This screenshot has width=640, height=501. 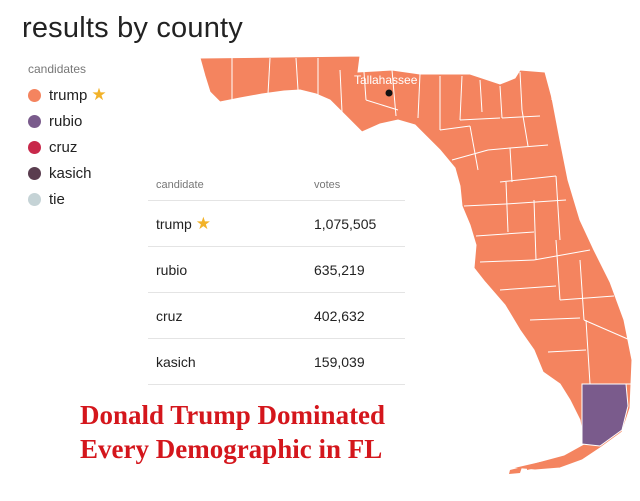 I want to click on legend-item-kasich: kasich, so click(x=67, y=173).